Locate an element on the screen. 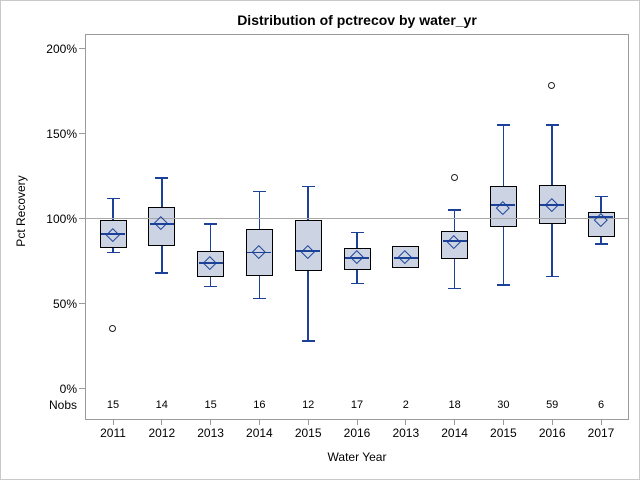 This screenshot has width=640, height=480. nobs-value: 59 is located at coordinates (552, 405).